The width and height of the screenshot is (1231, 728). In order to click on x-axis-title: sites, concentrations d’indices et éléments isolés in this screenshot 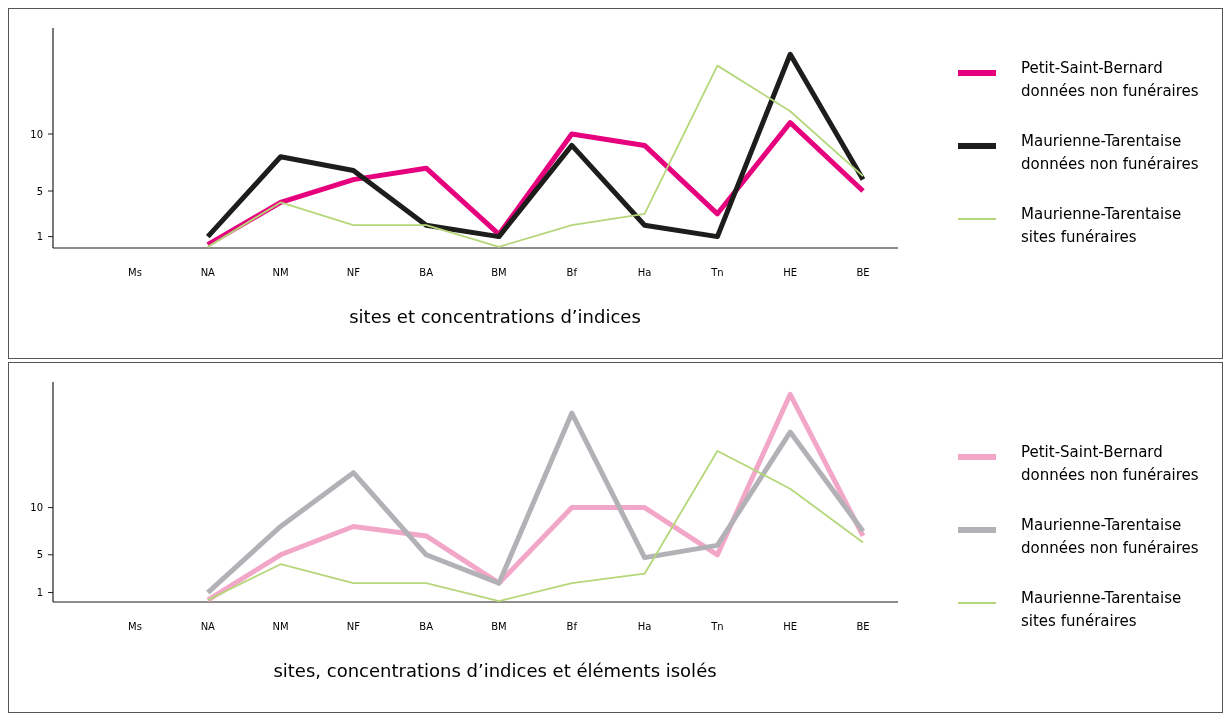, I will do `click(495, 670)`.